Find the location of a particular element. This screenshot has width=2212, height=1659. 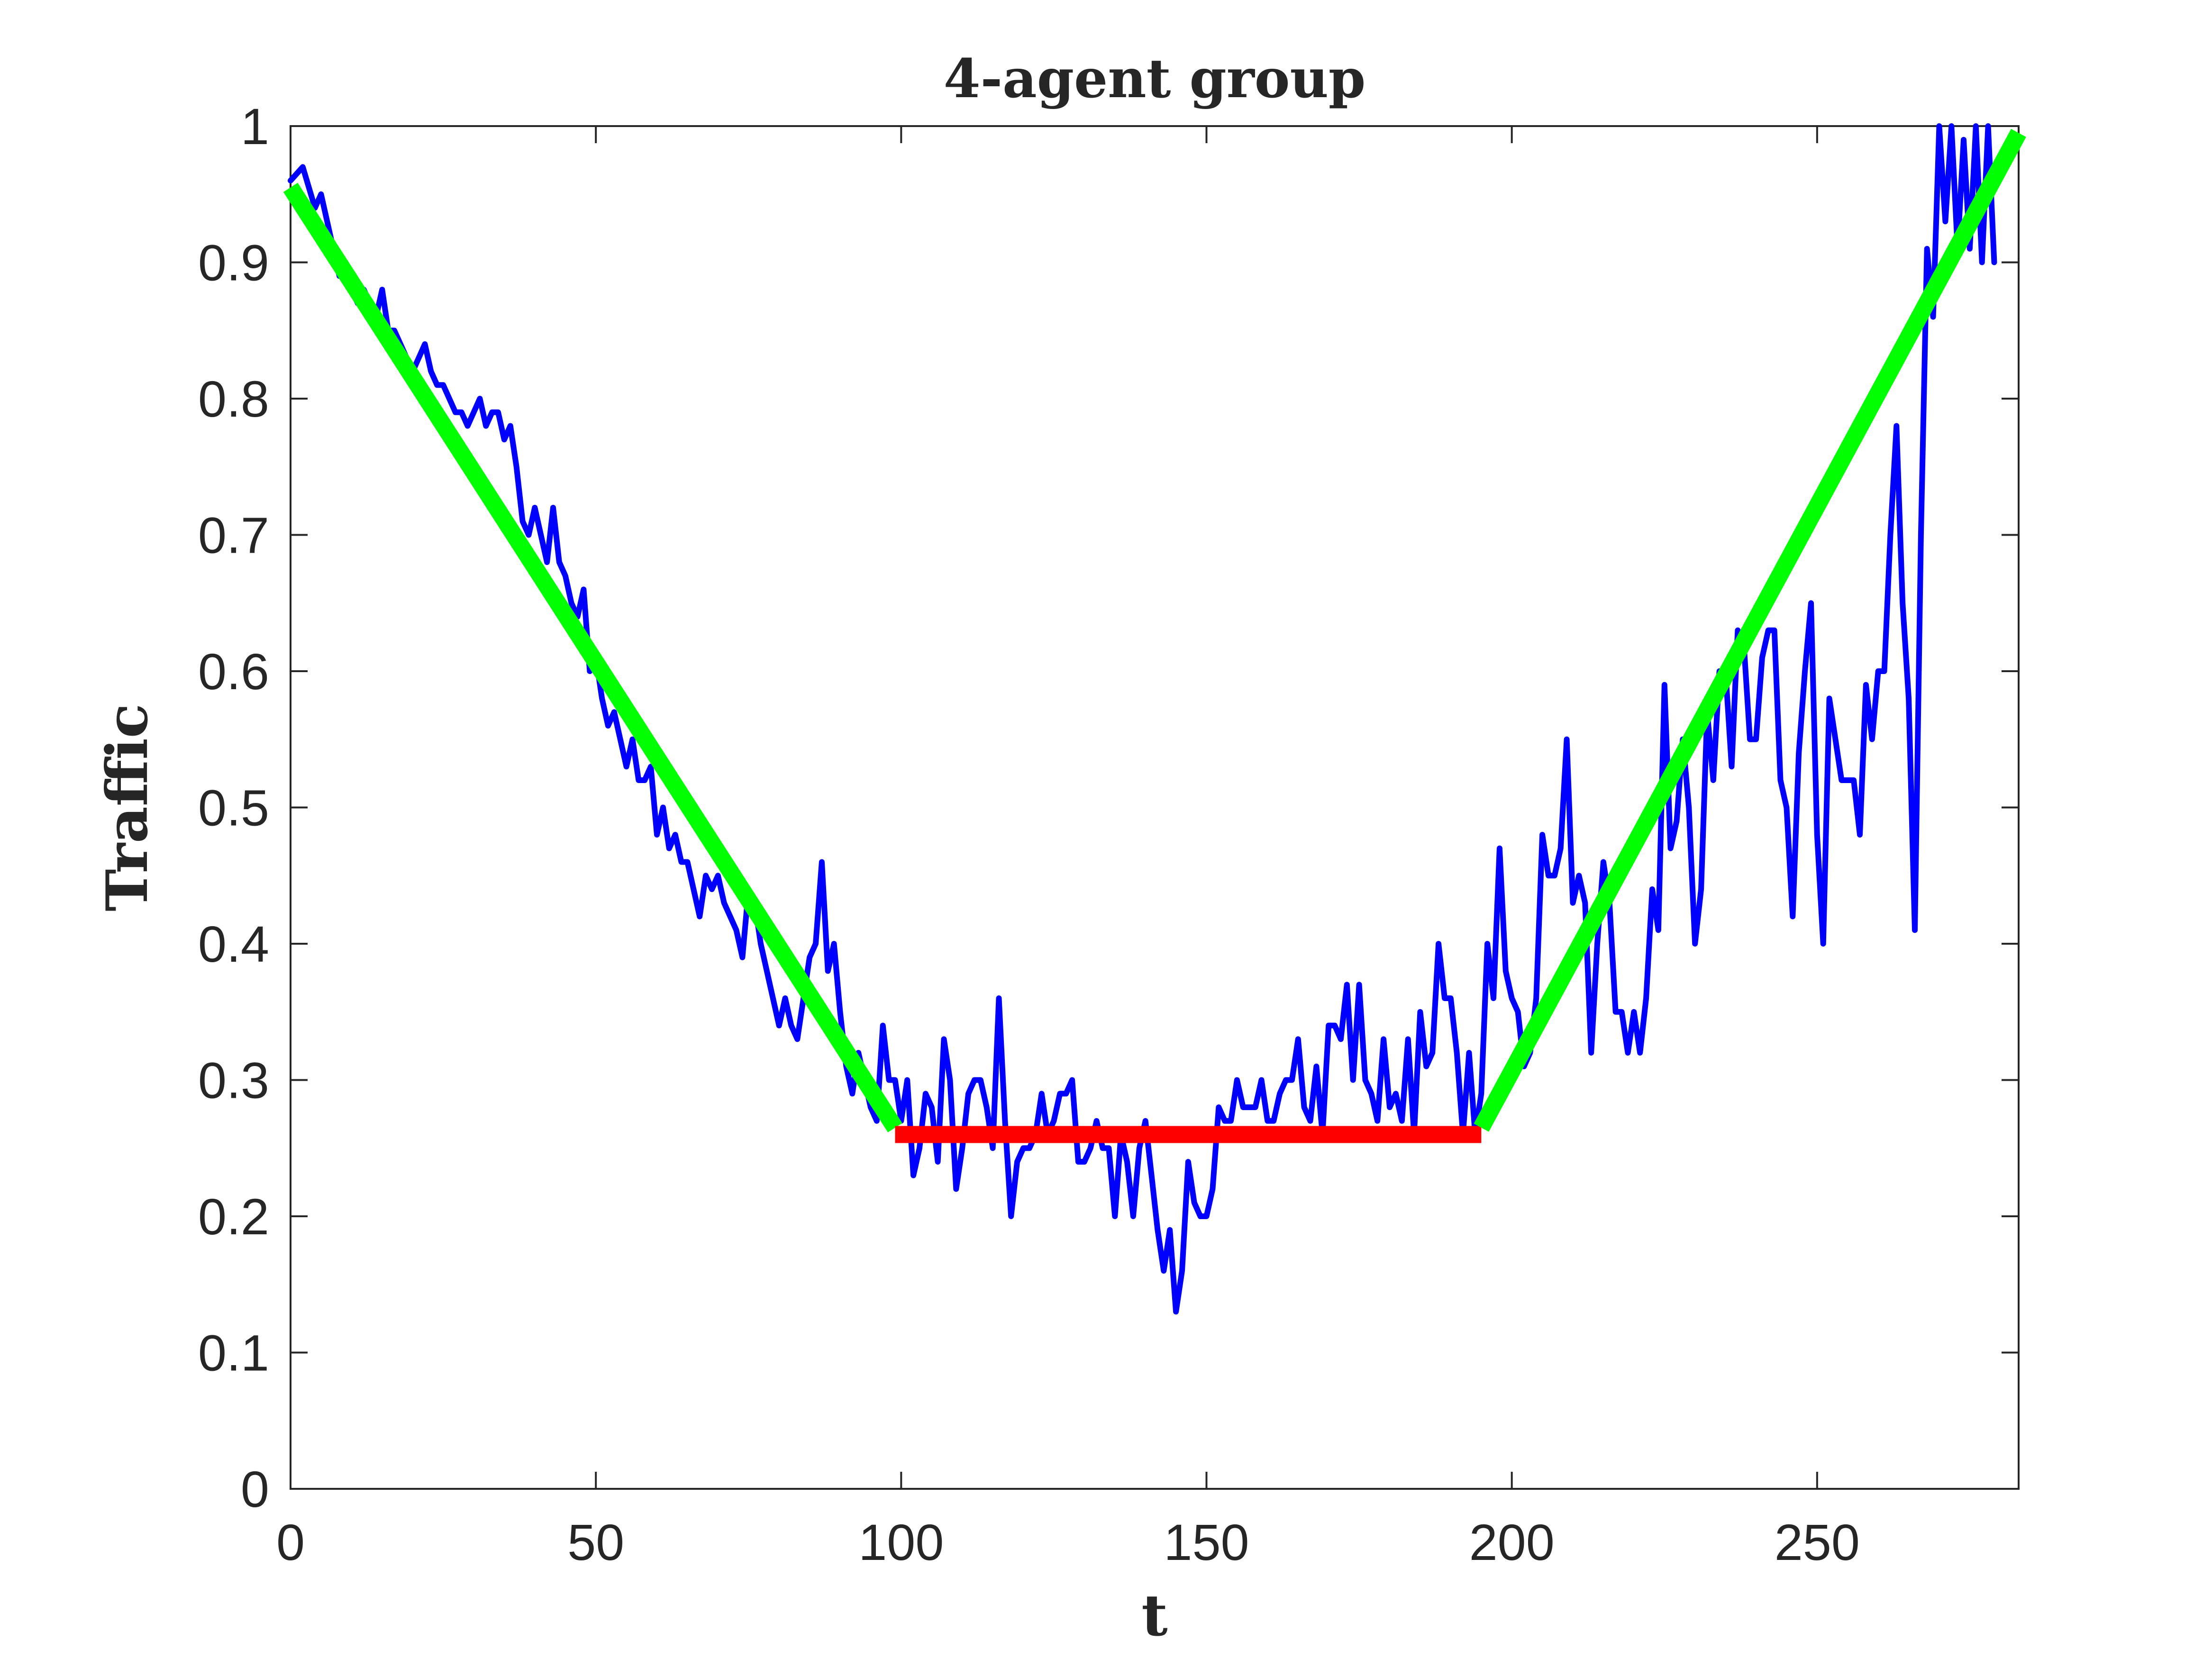

y-tick-label: 1 is located at coordinates (255, 126).